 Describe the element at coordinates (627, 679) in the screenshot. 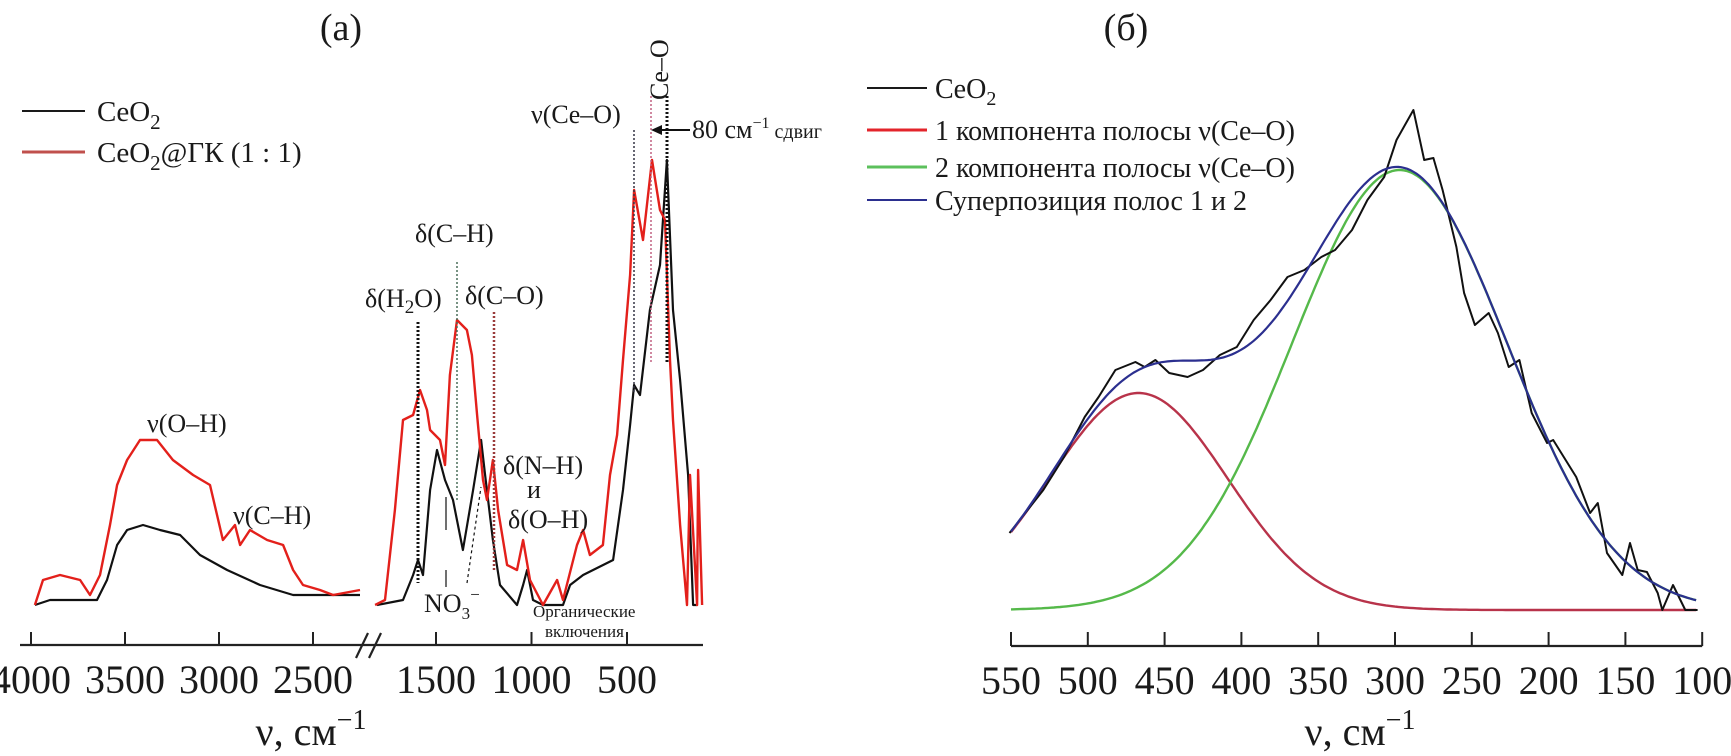

I see `x-tick-label-a: 500` at that location.